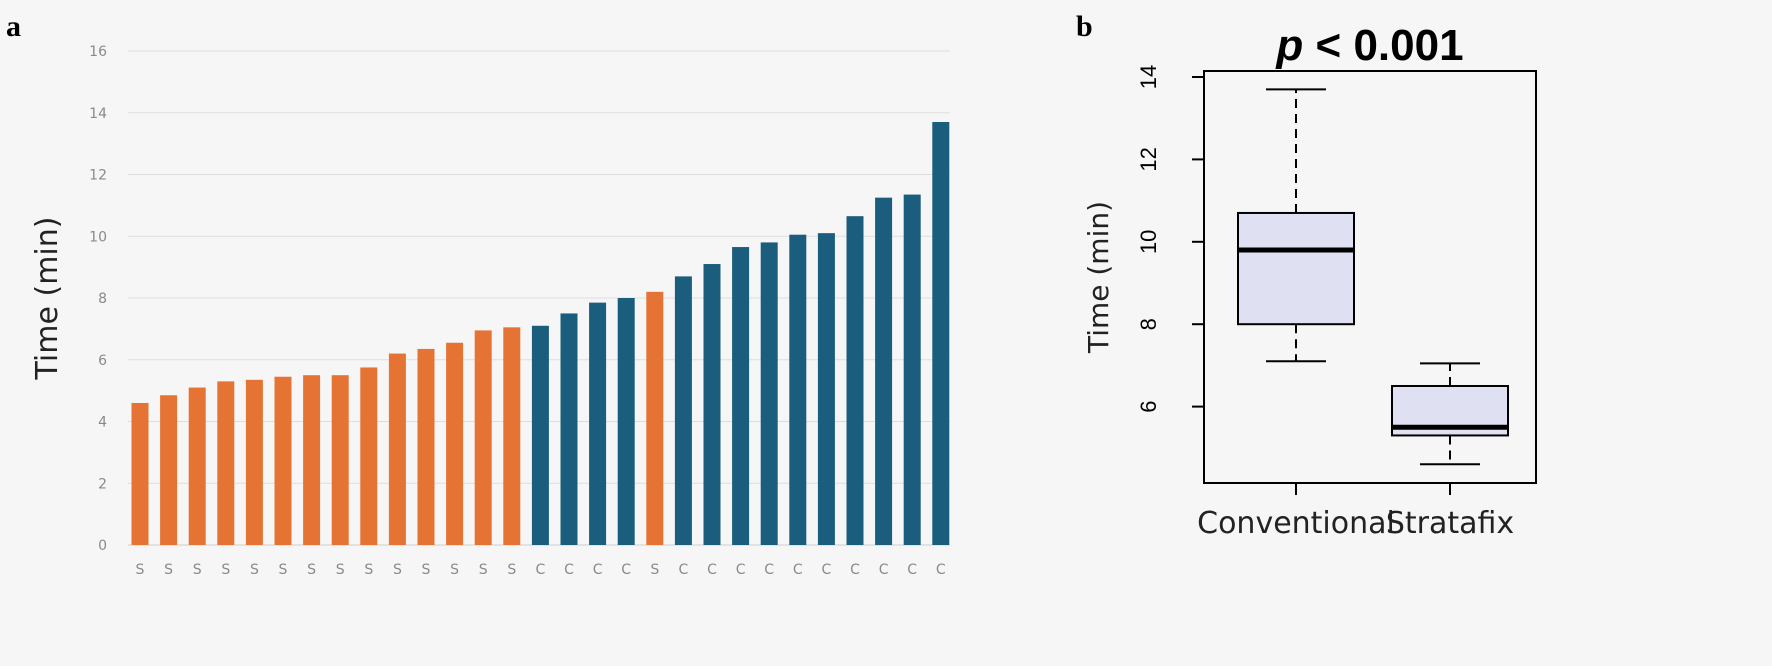  Describe the element at coordinates (98, 52) in the screenshot. I see `y-tick-label: 16` at that location.